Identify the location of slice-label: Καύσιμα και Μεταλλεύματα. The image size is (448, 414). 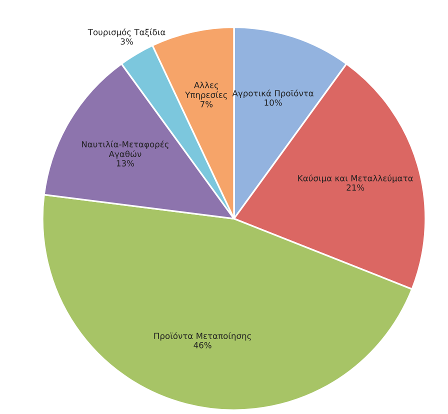
(355, 178).